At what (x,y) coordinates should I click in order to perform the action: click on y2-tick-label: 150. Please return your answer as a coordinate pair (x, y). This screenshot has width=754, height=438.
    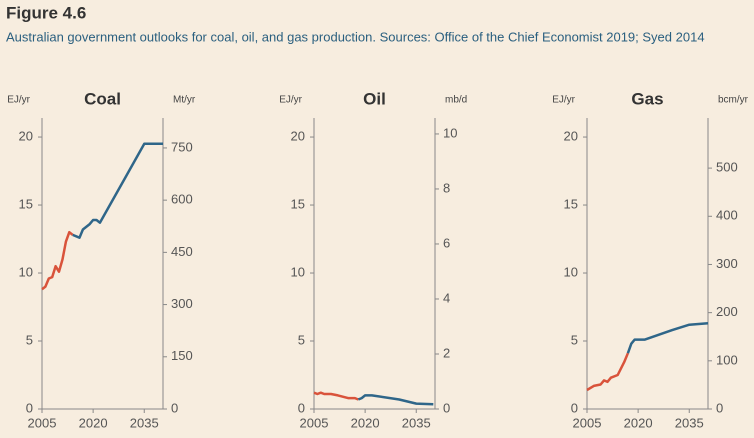
    Looking at the image, I should click on (182, 355).